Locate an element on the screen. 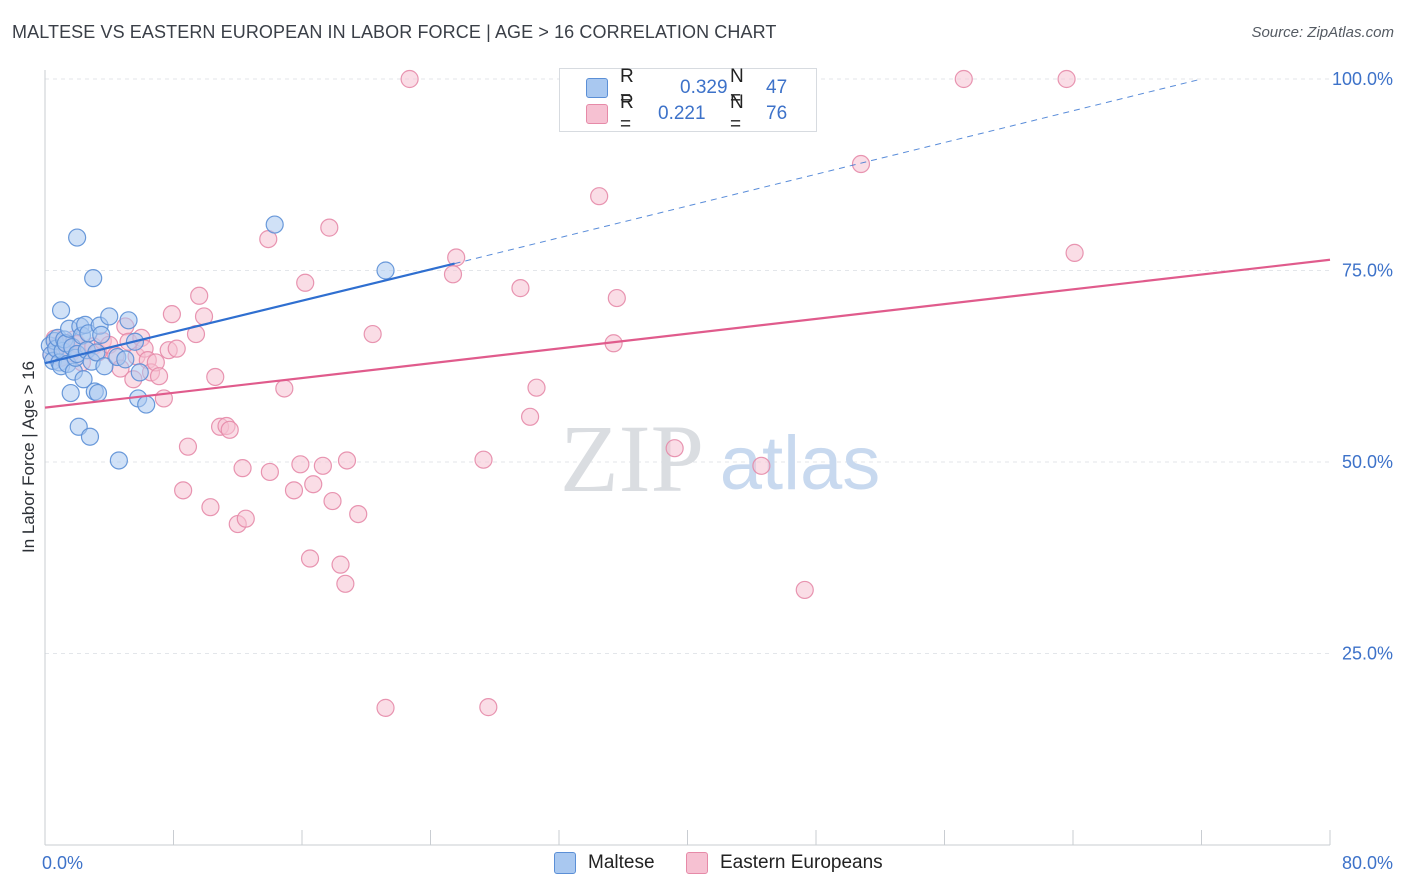 This screenshot has height=892, width=1406. series-legend: Maltese Eastern Europeans is located at coordinates (703, 865).